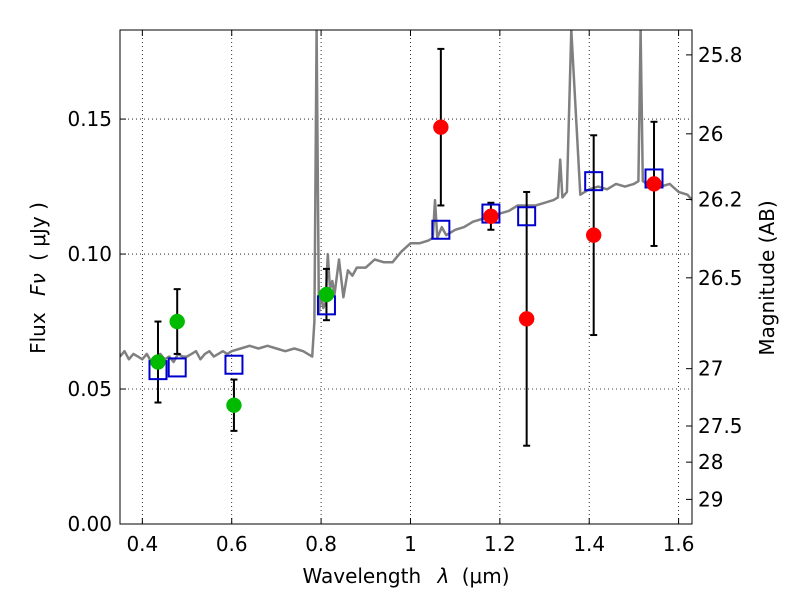 The image size is (800, 604). Describe the element at coordinates (679, 544) in the screenshot. I see `x-tick-label: 1.6` at that location.